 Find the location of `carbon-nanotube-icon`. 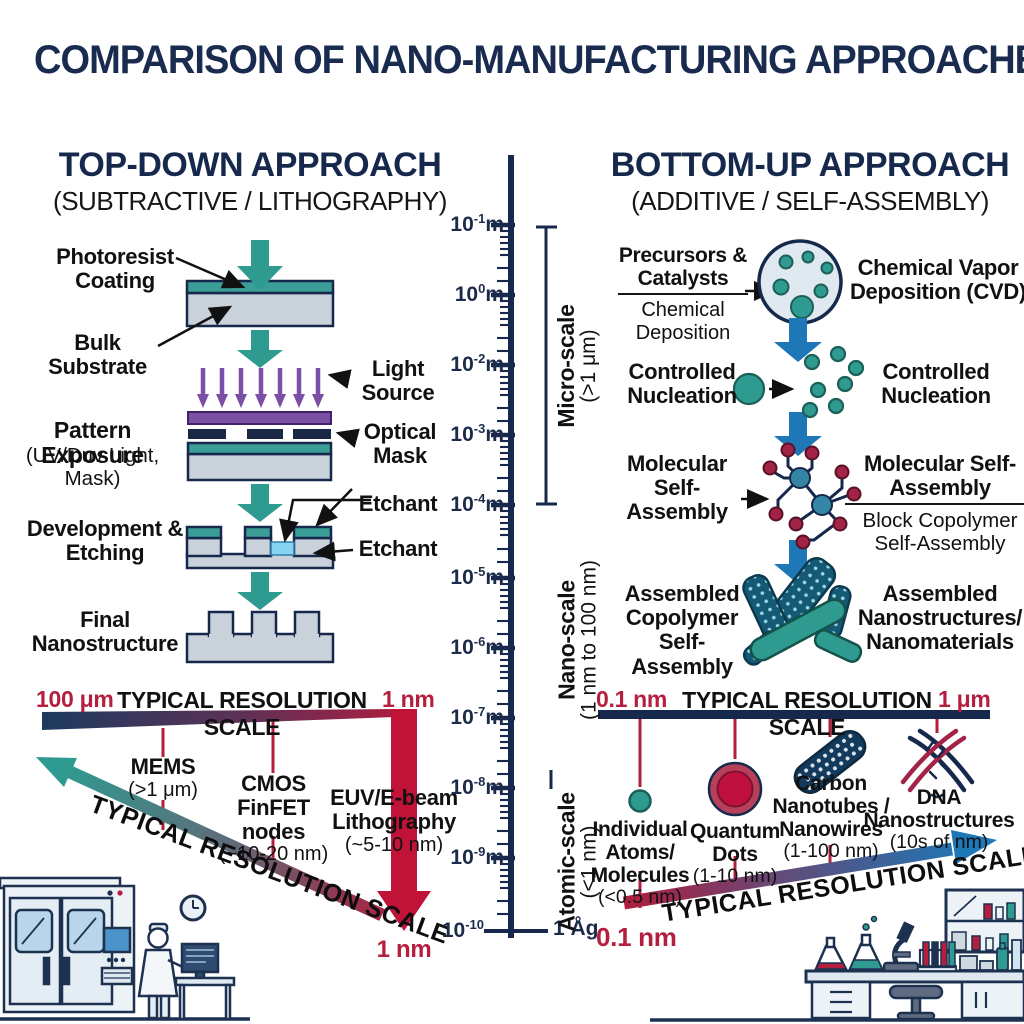

carbon-nanotube-icon is located at coordinates (830, 762).